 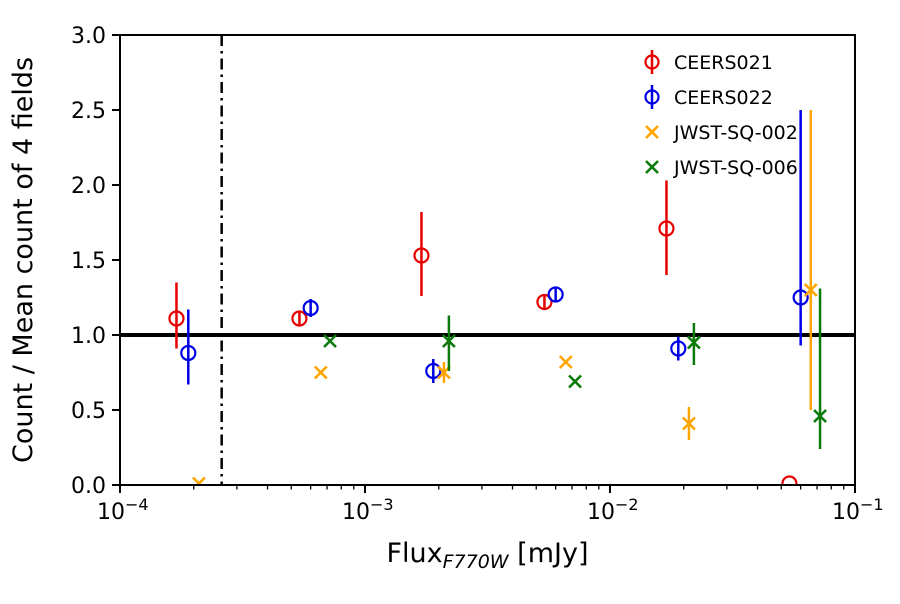 What do you see at coordinates (735, 168) in the screenshot?
I see `legend-label: JWST-SQ-006` at bounding box center [735, 168].